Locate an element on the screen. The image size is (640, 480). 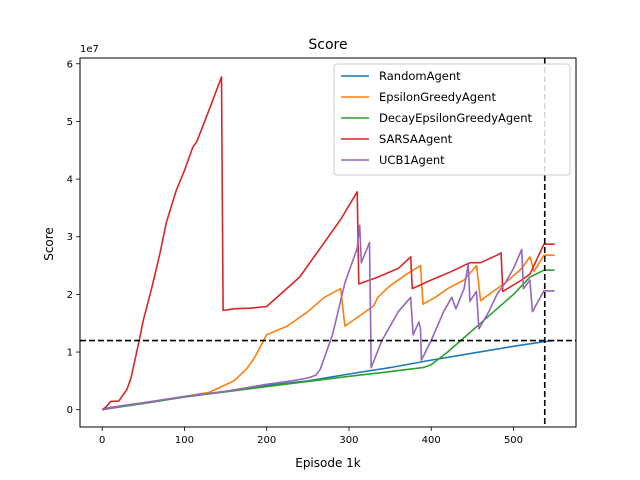
y-tick-label: 4 is located at coordinates (70, 180).